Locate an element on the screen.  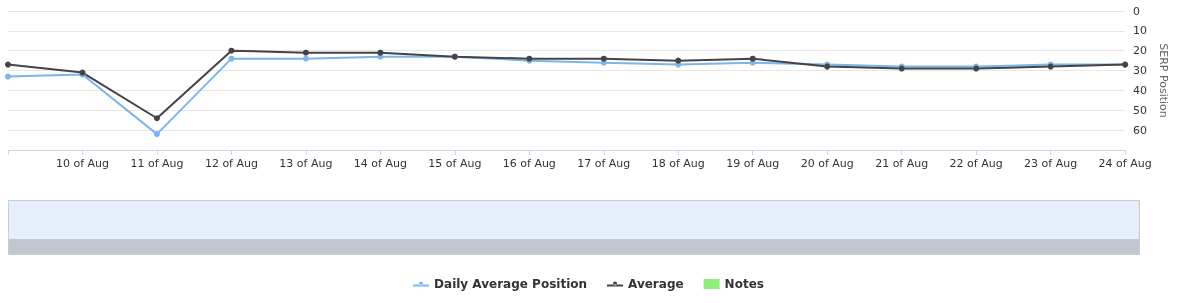
x-tick-label: 17 of Aug is located at coordinates (604, 163).